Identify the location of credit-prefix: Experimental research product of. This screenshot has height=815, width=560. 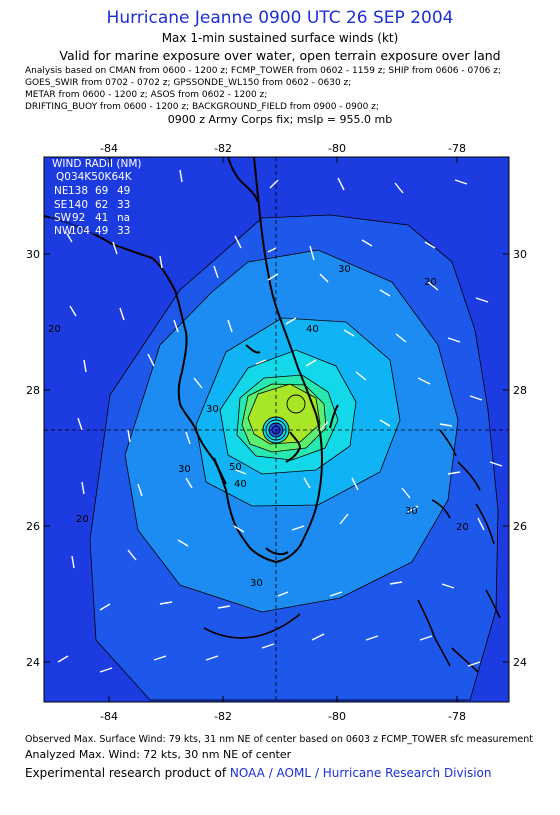
(127, 773).